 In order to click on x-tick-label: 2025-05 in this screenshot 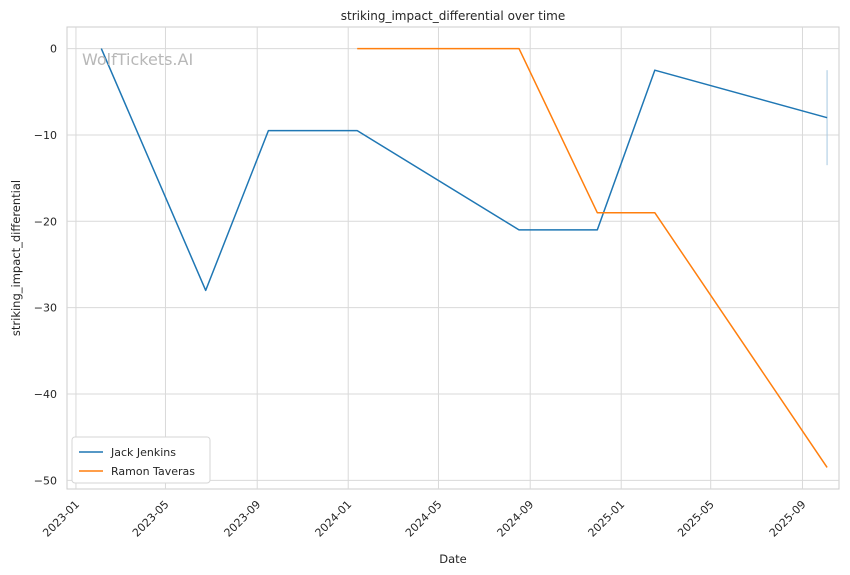, I will do `click(696, 519)`.